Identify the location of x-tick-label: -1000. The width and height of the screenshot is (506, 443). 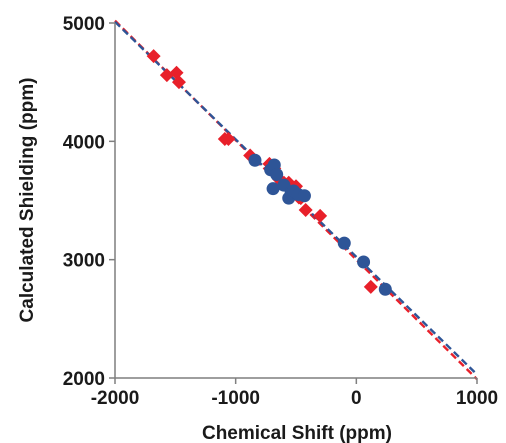
(235, 398).